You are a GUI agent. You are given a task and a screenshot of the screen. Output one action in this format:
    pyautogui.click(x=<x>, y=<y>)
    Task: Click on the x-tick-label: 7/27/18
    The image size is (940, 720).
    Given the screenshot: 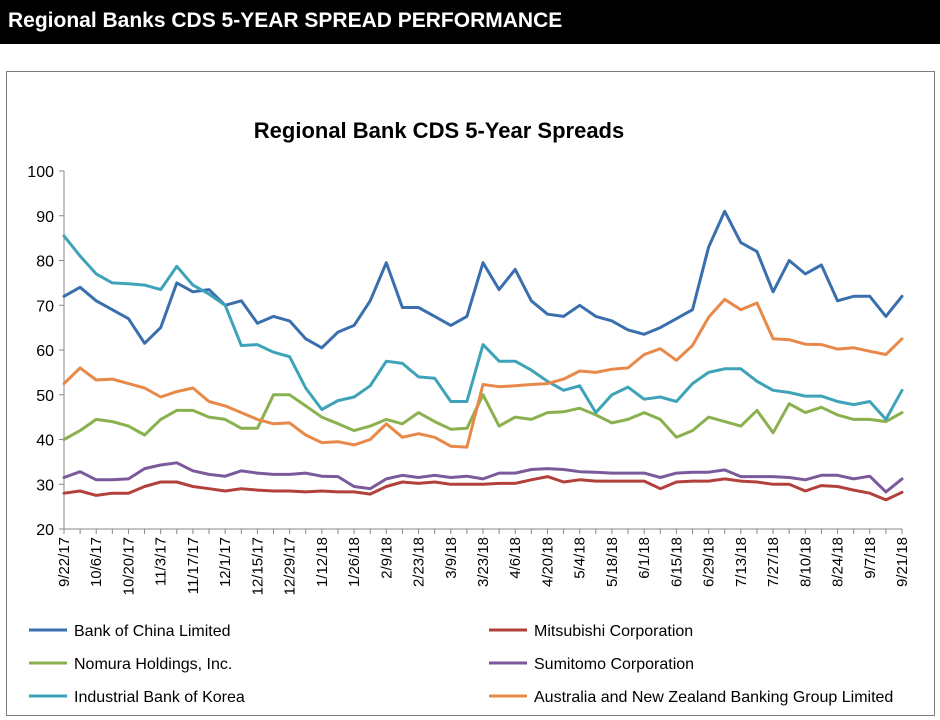 What is the action you would take?
    pyautogui.click(x=773, y=562)
    